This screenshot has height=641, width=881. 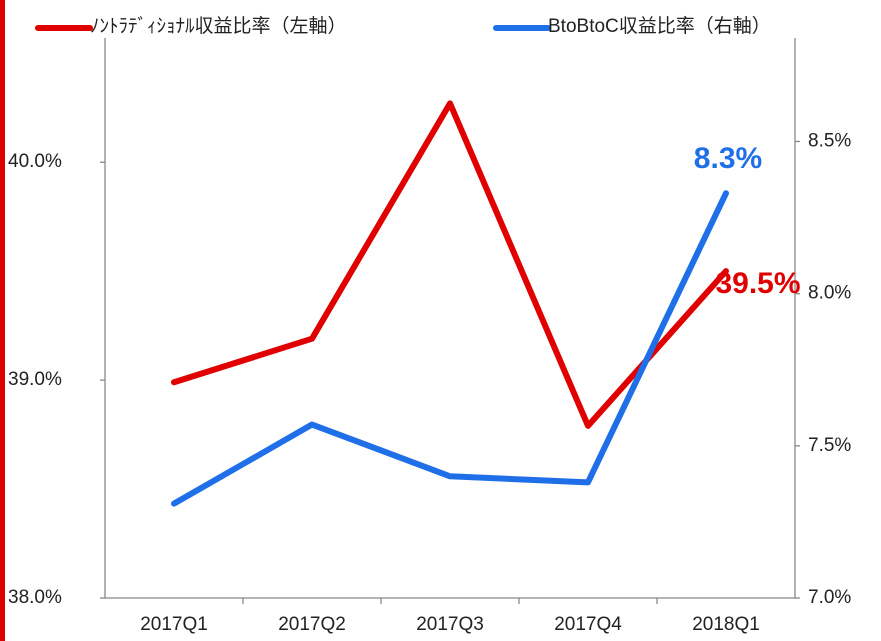 I want to click on y2-tick-label: 8.0%, so click(x=829, y=293).